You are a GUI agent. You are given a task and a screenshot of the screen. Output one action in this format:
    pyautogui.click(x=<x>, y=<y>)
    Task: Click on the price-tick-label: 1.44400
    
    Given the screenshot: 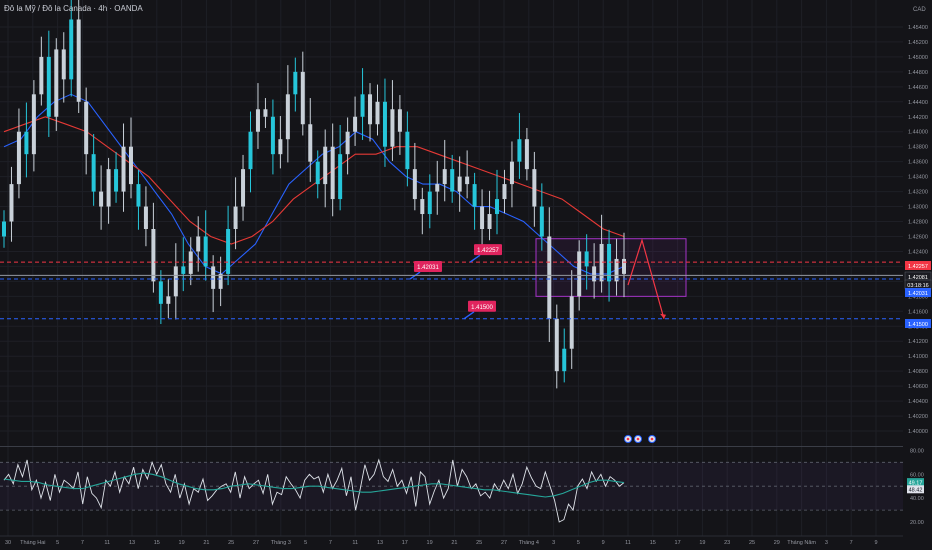 What is the action you would take?
    pyautogui.click(x=918, y=103)
    